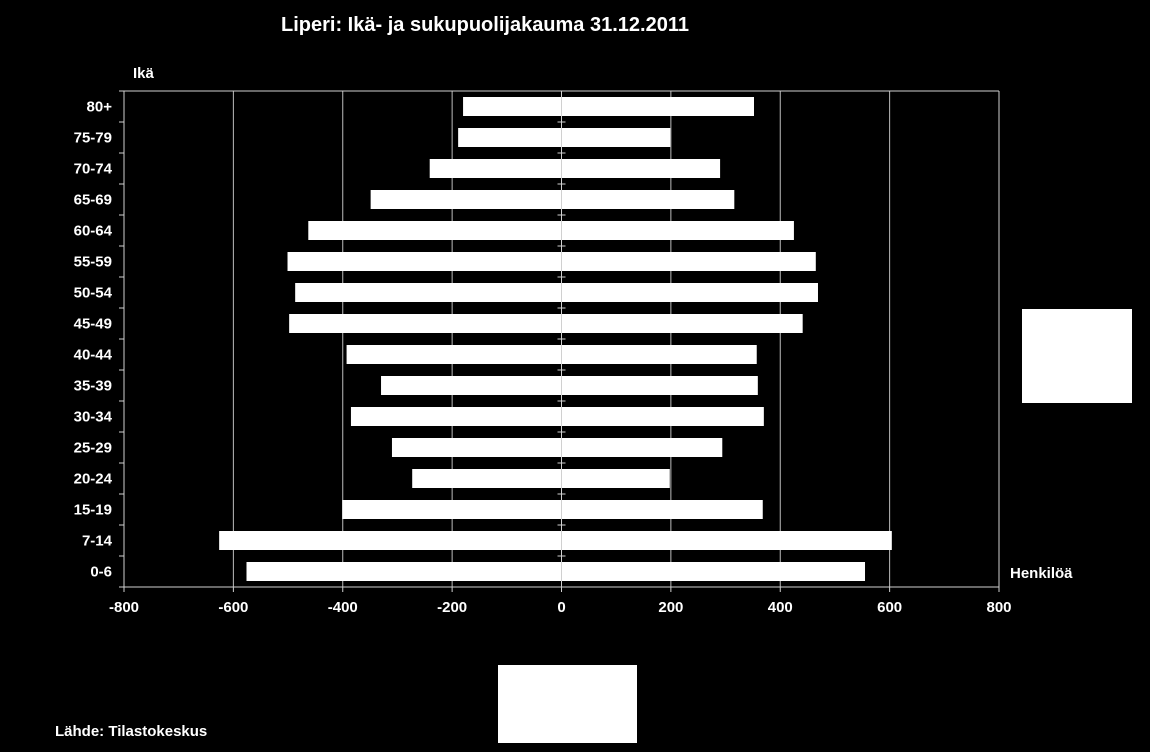  Describe the element at coordinates (144, 73) in the screenshot. I see `y-axis-label: Ikä` at that location.